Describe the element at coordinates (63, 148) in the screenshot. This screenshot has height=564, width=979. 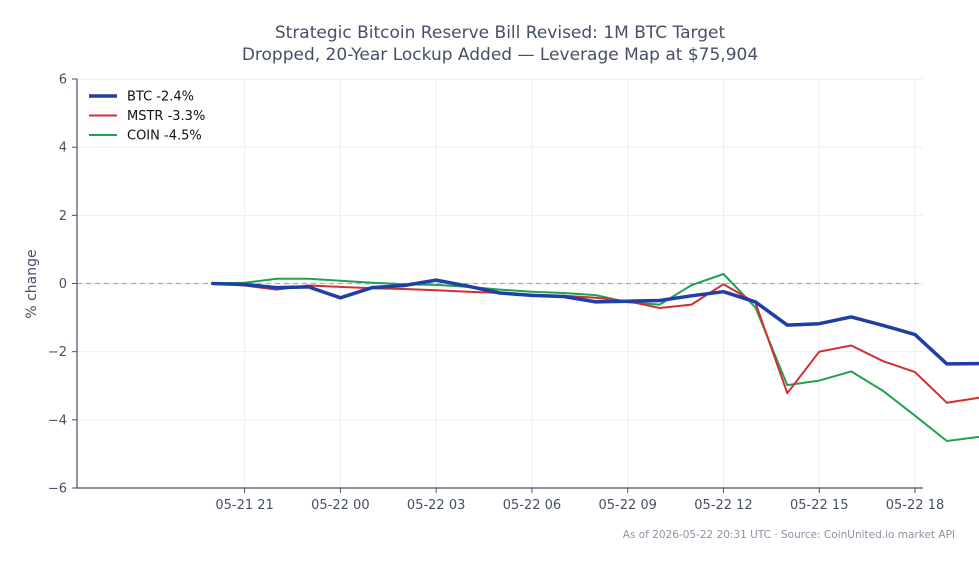
I see `y-tick-label: 4` at that location.